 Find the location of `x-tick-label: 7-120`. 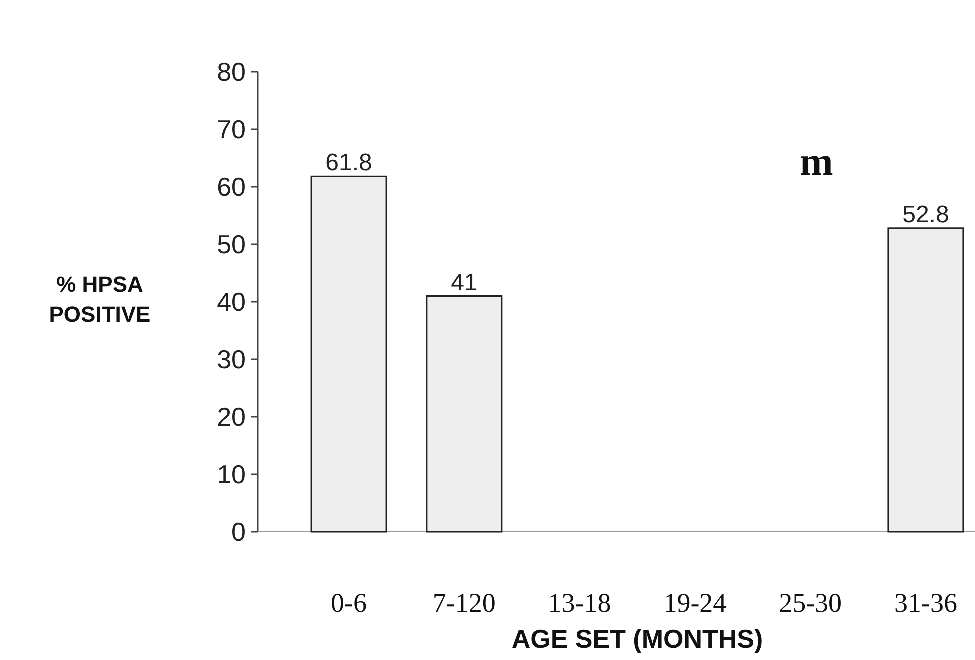

x-tick-label: 7-120 is located at coordinates (464, 603).